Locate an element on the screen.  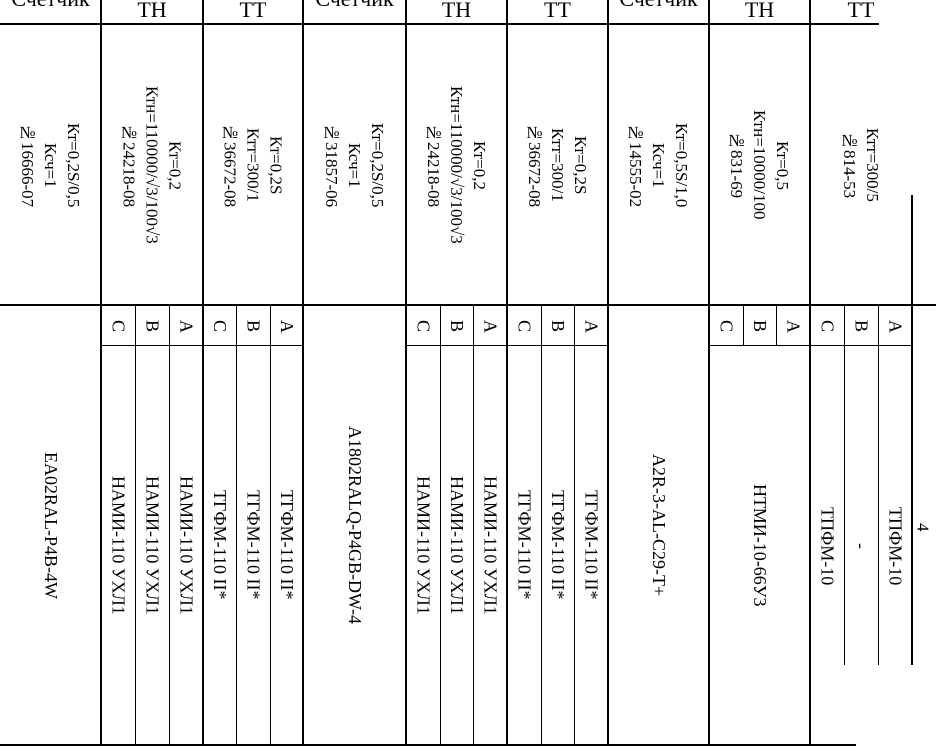
param-line: №16666-07 is located at coordinates (27, 165).